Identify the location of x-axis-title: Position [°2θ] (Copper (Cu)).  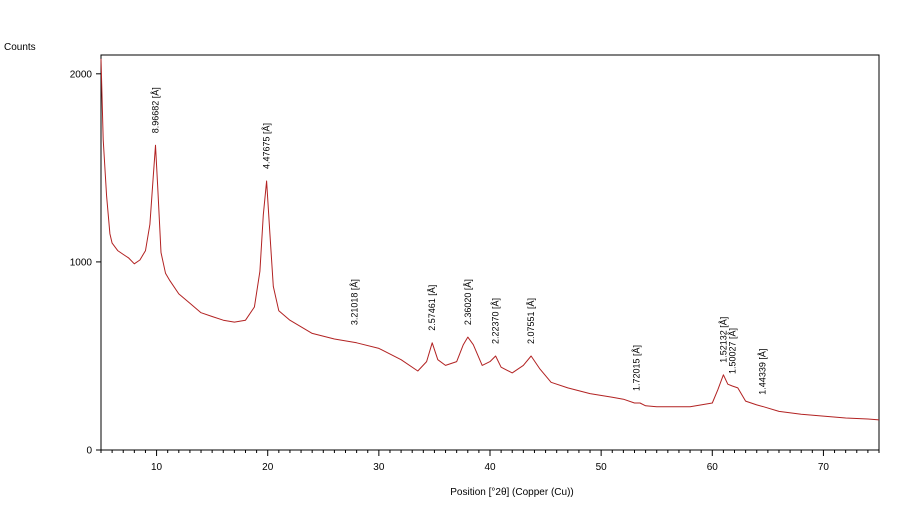
(512, 492).